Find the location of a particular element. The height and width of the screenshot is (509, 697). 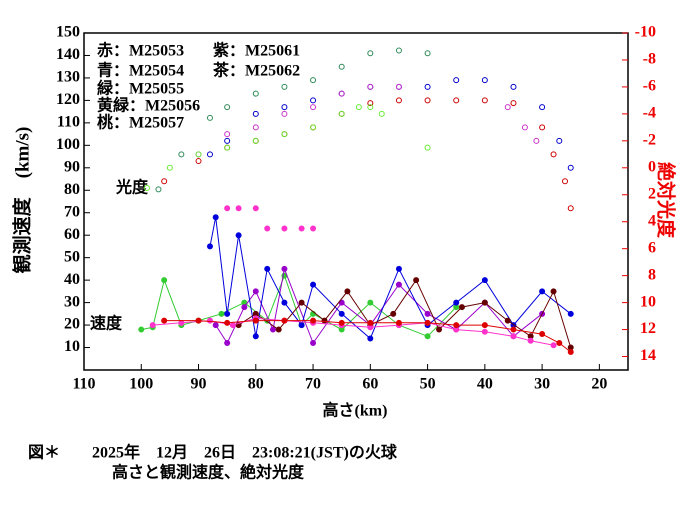

legend-entry: 紫：M25061 is located at coordinates (256, 50).